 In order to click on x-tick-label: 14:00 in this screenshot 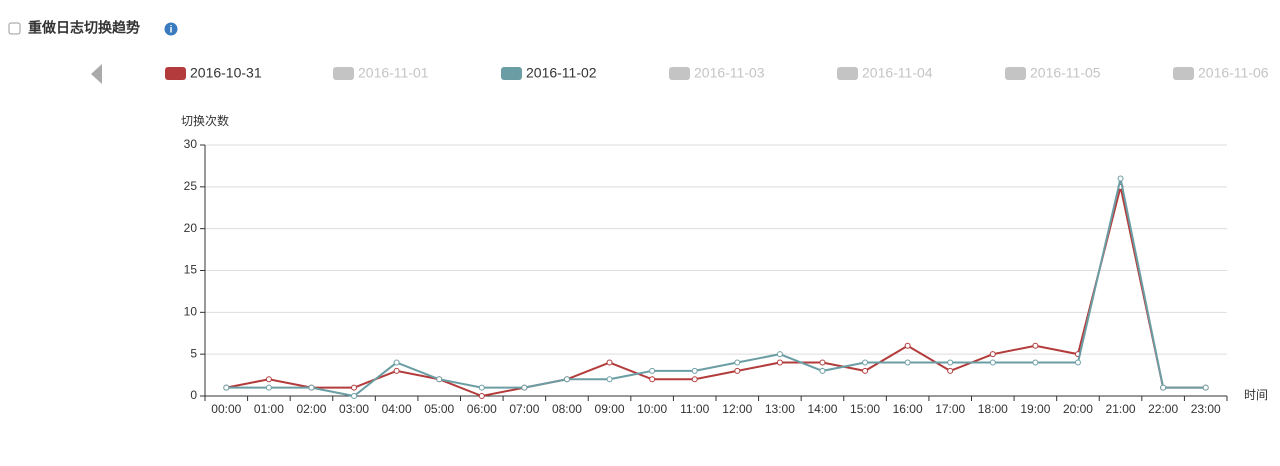, I will do `click(822, 409)`.